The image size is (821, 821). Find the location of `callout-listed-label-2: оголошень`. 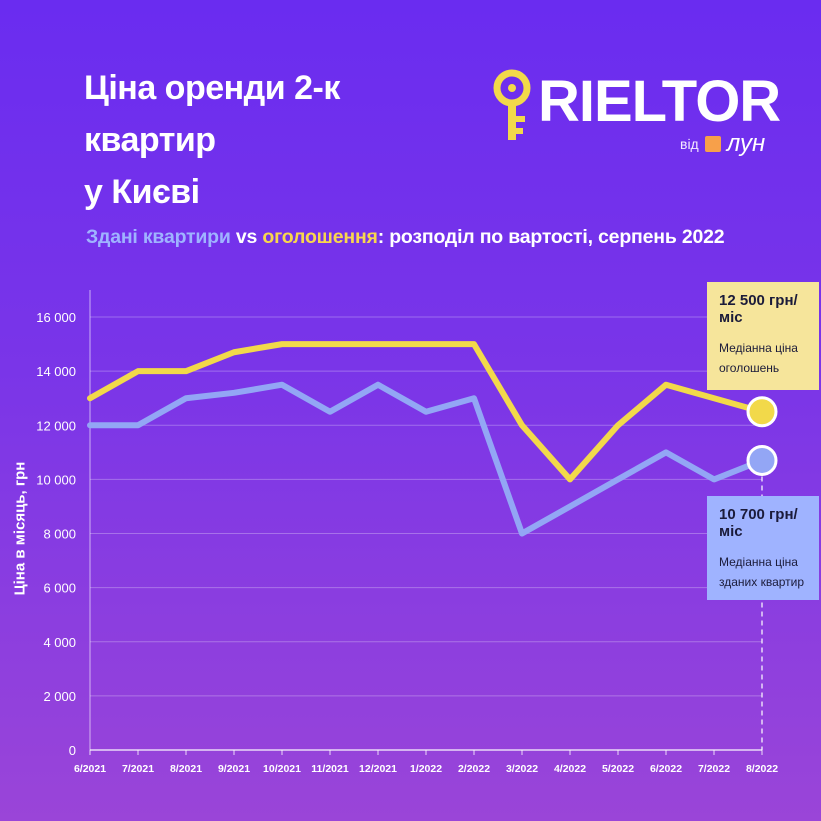

callout-listed-label-2: оголошень is located at coordinates (749, 368).